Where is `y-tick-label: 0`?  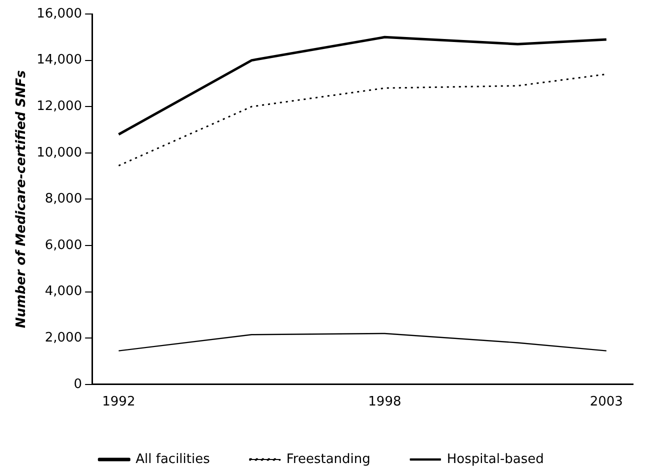 y-tick-label: 0 is located at coordinates (78, 384).